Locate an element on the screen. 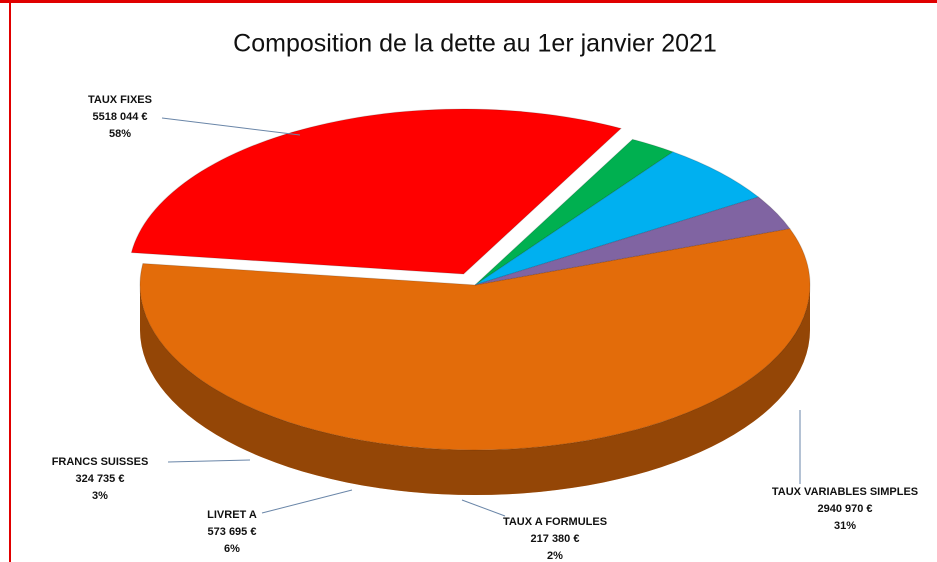 Image resolution: width=937 pixels, height=562 pixels. value-label: 324 735 € is located at coordinates (100, 479).